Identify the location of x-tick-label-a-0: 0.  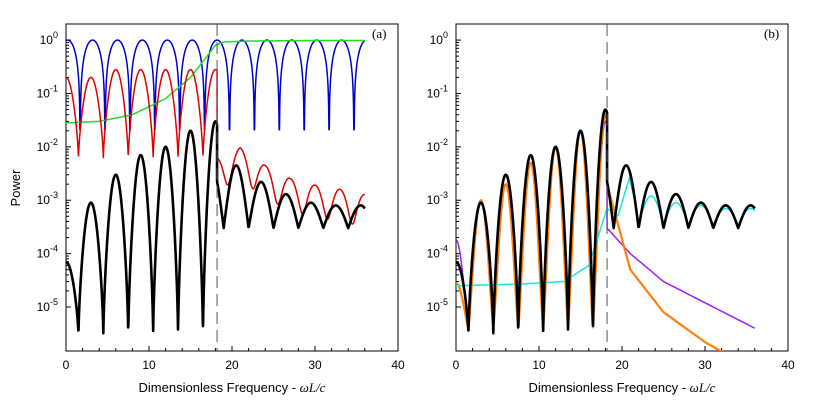
(66, 365).